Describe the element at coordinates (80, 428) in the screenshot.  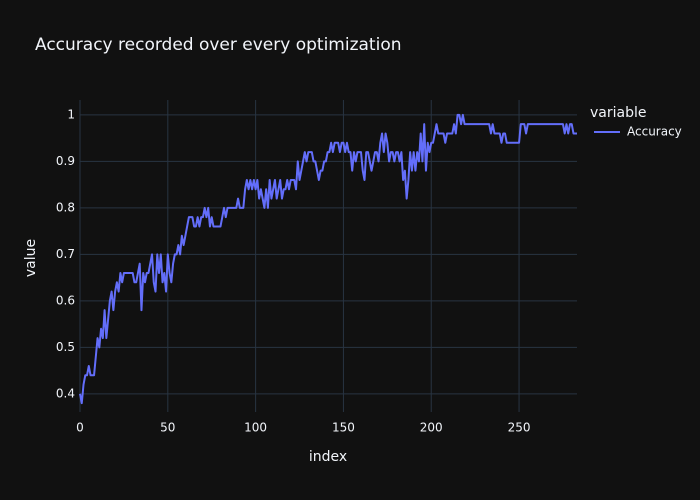
I see `x-tick-label: 0` at that location.